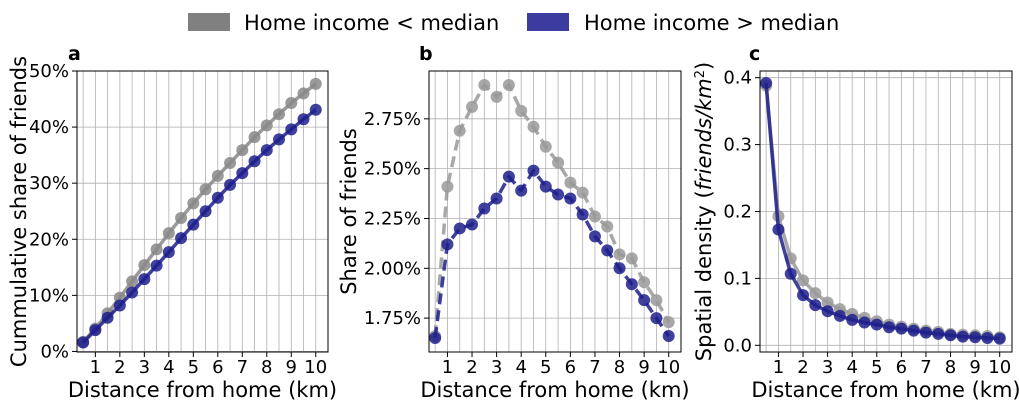  I want to click on y-tick-label: 0.1, so click(737, 278).